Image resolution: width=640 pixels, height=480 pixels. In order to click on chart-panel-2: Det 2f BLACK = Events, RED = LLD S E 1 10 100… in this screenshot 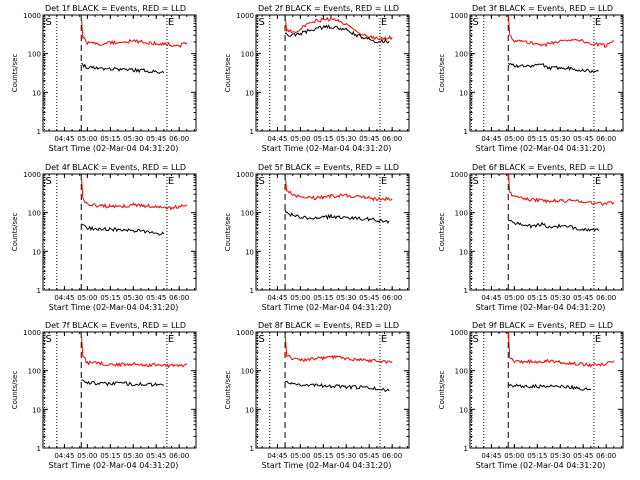, I will do `click(317, 78)`.